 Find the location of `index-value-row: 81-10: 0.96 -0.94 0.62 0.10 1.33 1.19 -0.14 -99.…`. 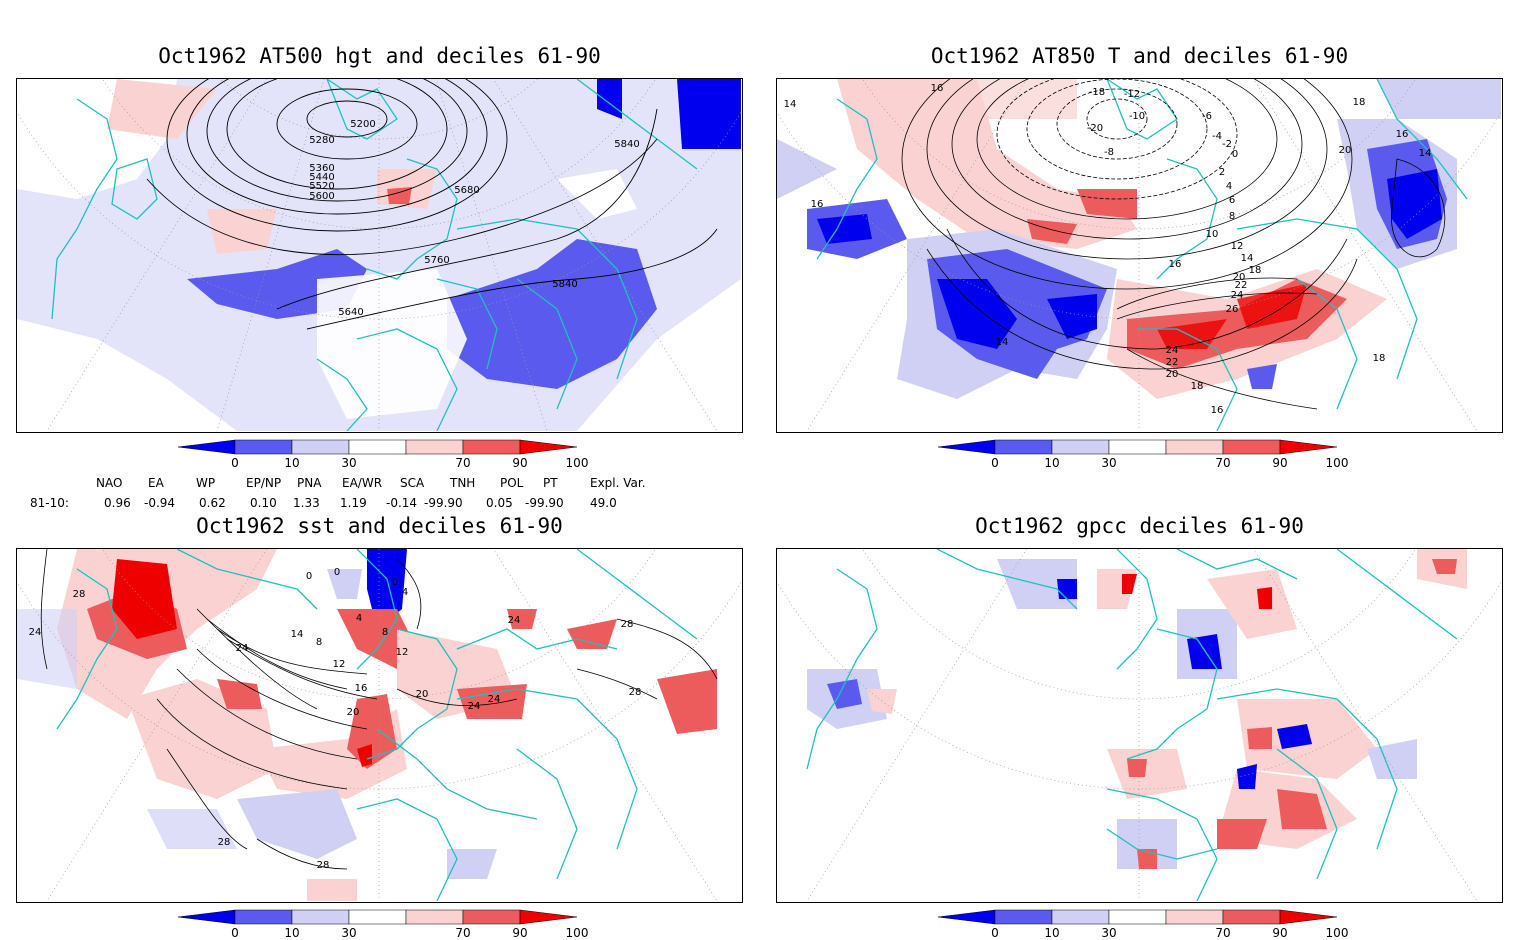

index-value-row: 81-10: 0.96 -0.94 0.62 0.10 1.33 1.19 -0.14 -99.… is located at coordinates (350, 504).